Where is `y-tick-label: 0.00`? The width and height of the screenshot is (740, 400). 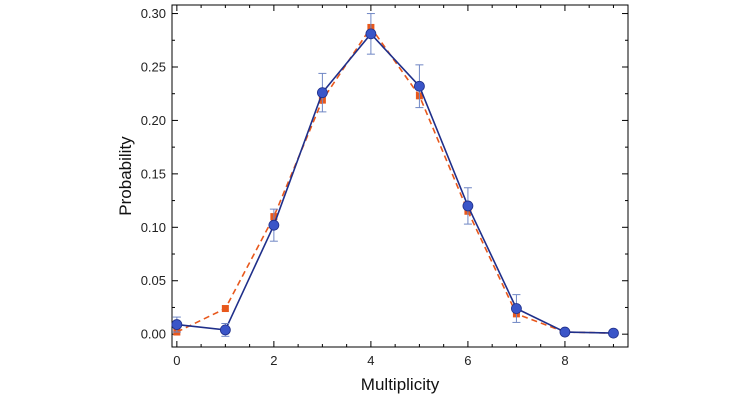 y-tick-label: 0.00 is located at coordinates (153, 334).